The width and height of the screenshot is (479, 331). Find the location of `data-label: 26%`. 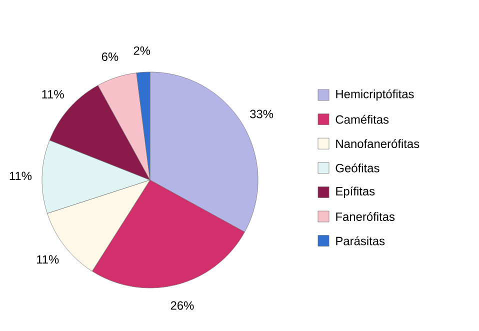

data-label: 26% is located at coordinates (182, 305).